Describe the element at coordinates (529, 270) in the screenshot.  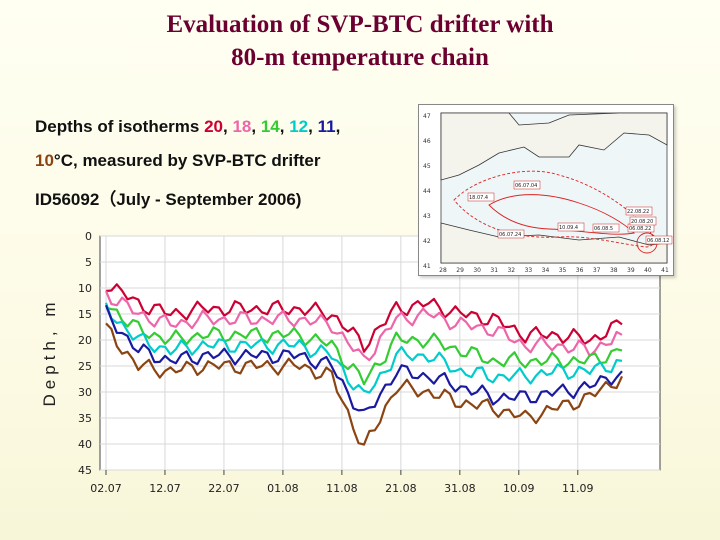
I see `map-lon-label: 33` at that location.